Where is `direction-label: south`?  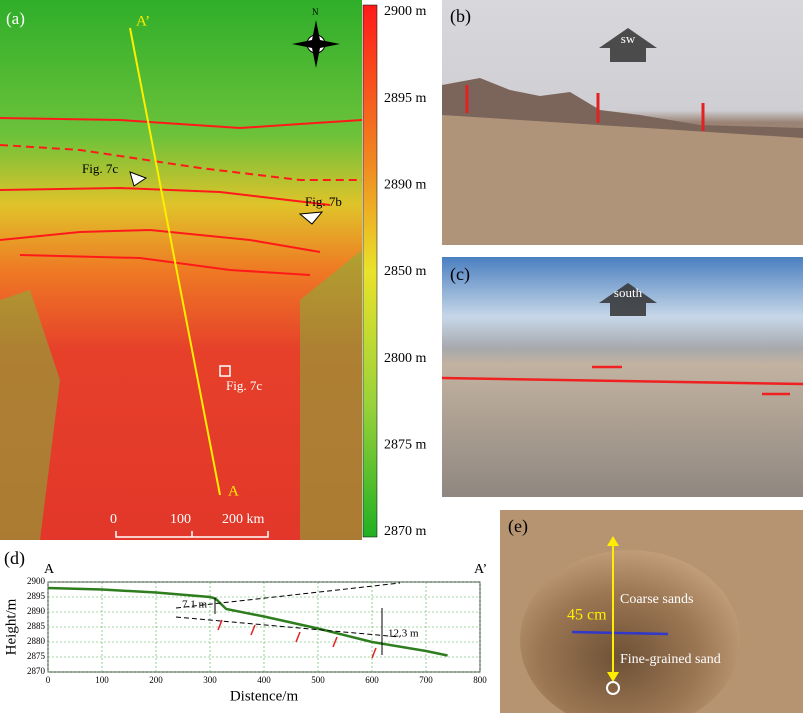 direction-label: south is located at coordinates (628, 292).